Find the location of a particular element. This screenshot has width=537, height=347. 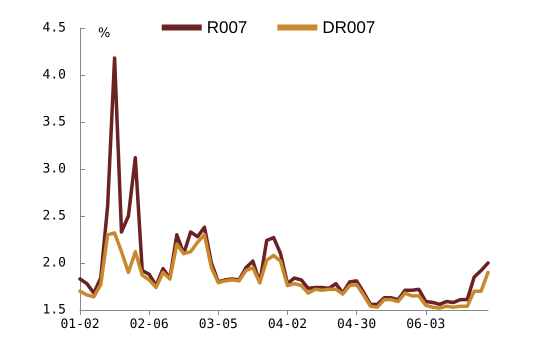

y-tick-label: 2.5 is located at coordinates (54, 216).